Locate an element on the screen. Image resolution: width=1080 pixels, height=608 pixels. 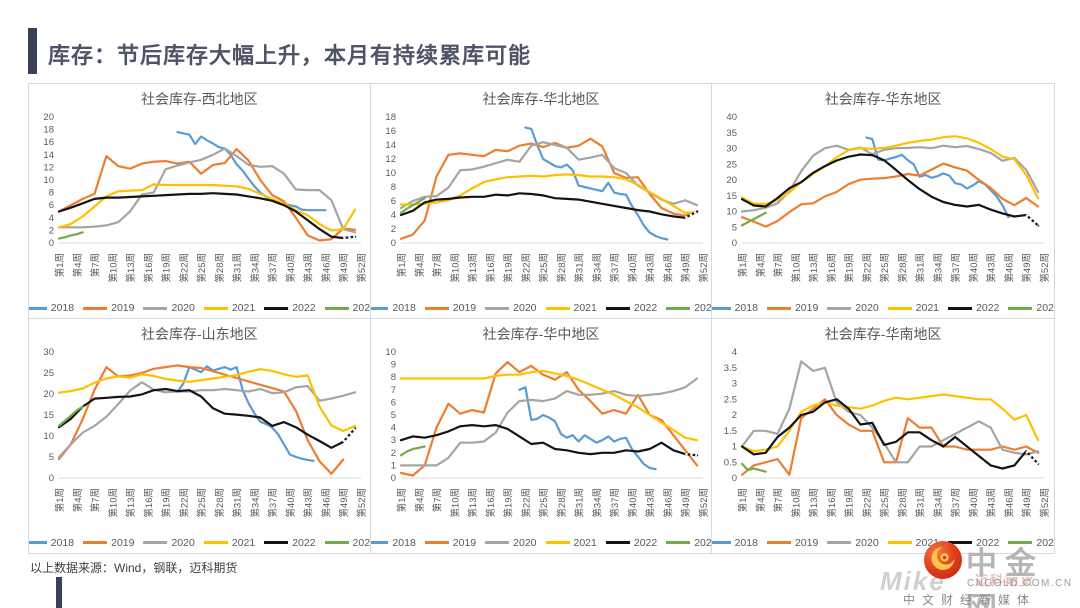
x-tick-label: 第25周 is located at coordinates (885, 268).